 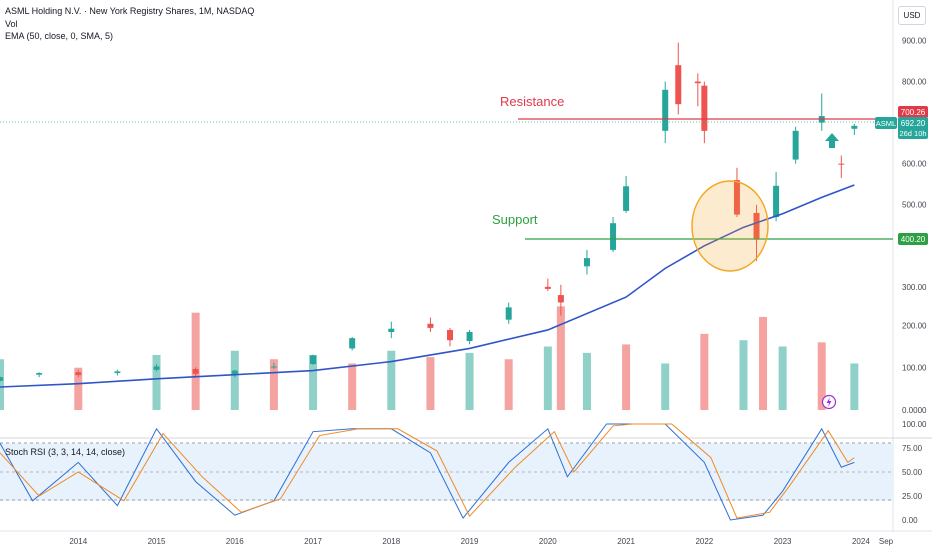 I want to click on support-price-tag-text: 400.20, so click(x=913, y=239).